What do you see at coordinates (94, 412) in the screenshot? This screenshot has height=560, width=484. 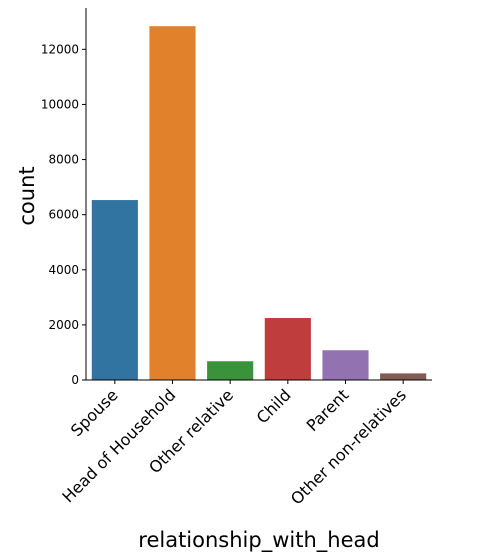 I see `x-tick-label: Spouse` at bounding box center [94, 412].